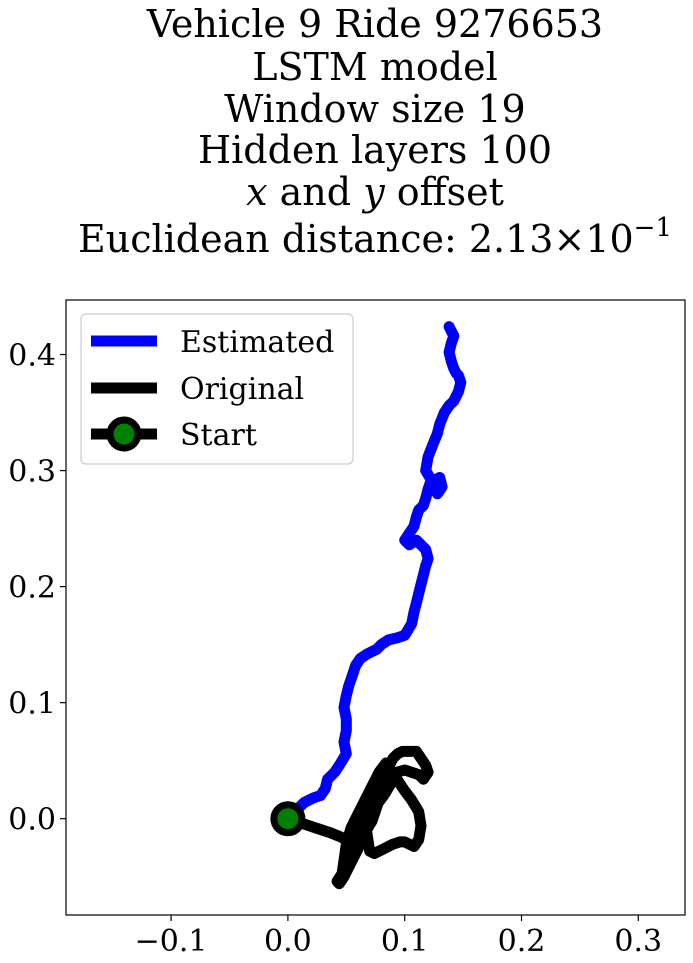 The width and height of the screenshot is (693, 963). I want to click on y-tick-label: 0.4, so click(32, 356).